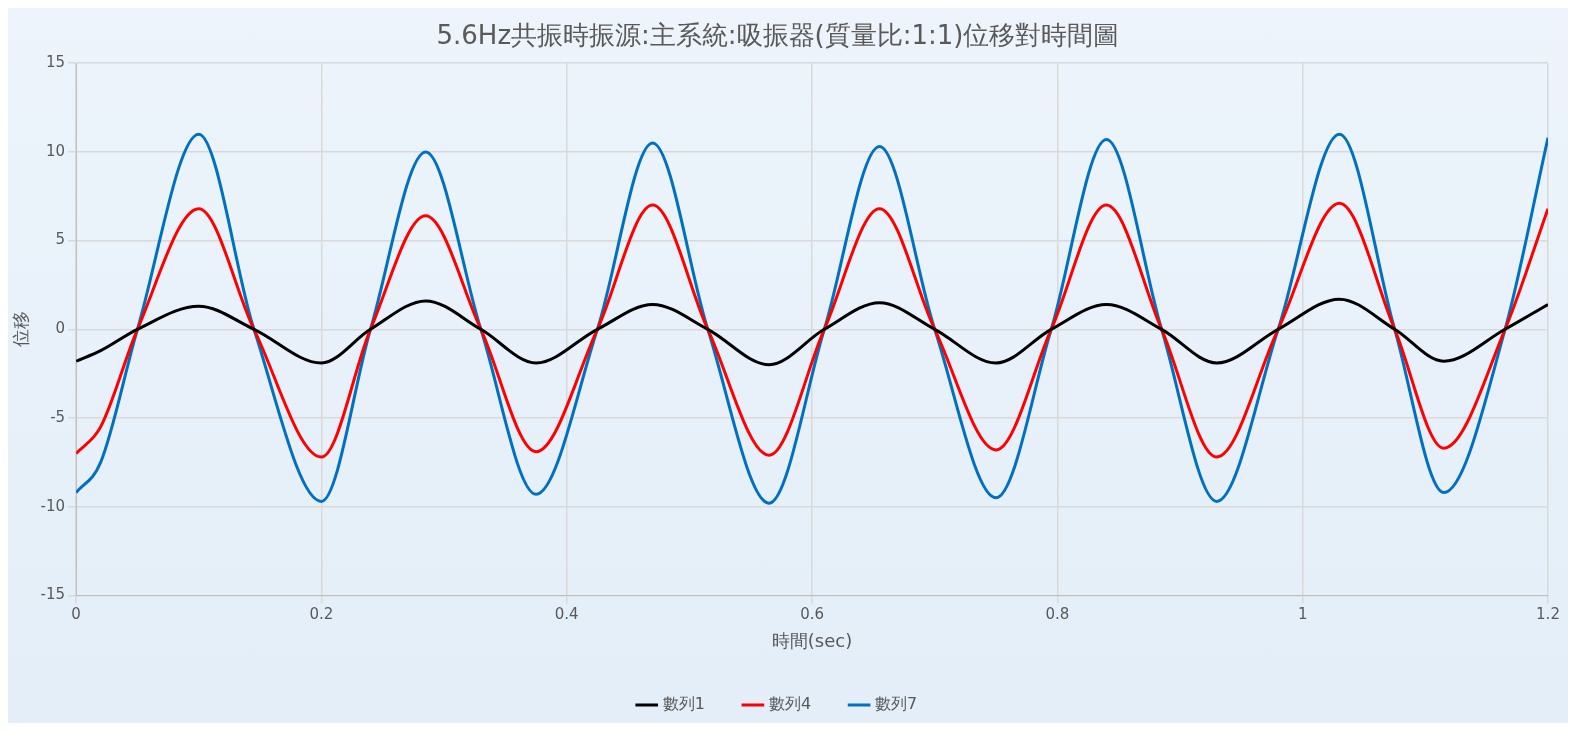  What do you see at coordinates (1302, 614) in the screenshot?
I see `x-tick-label: 1` at bounding box center [1302, 614].